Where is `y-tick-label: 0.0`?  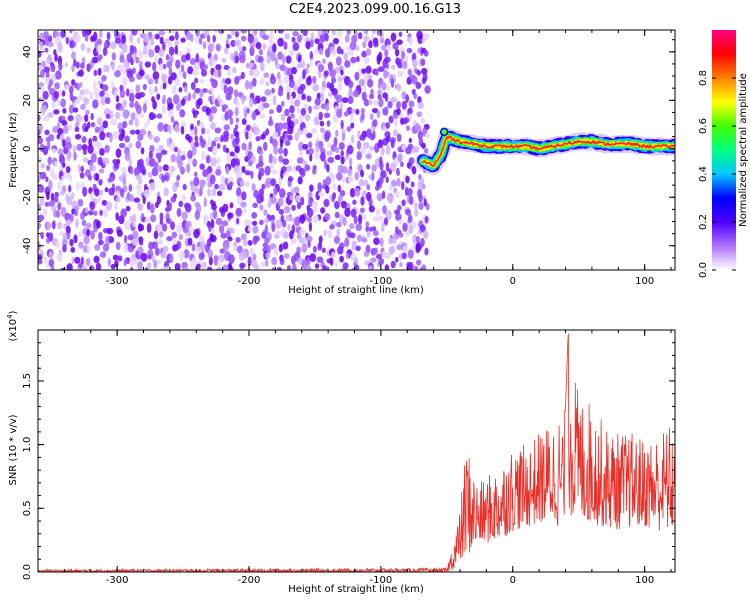 y-tick-label: 0.0 is located at coordinates (27, 572).